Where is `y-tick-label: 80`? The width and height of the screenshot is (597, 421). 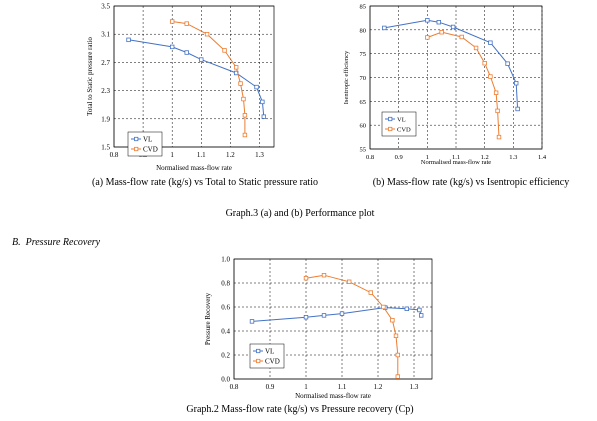
y-tick-label: 80 is located at coordinates (363, 30).